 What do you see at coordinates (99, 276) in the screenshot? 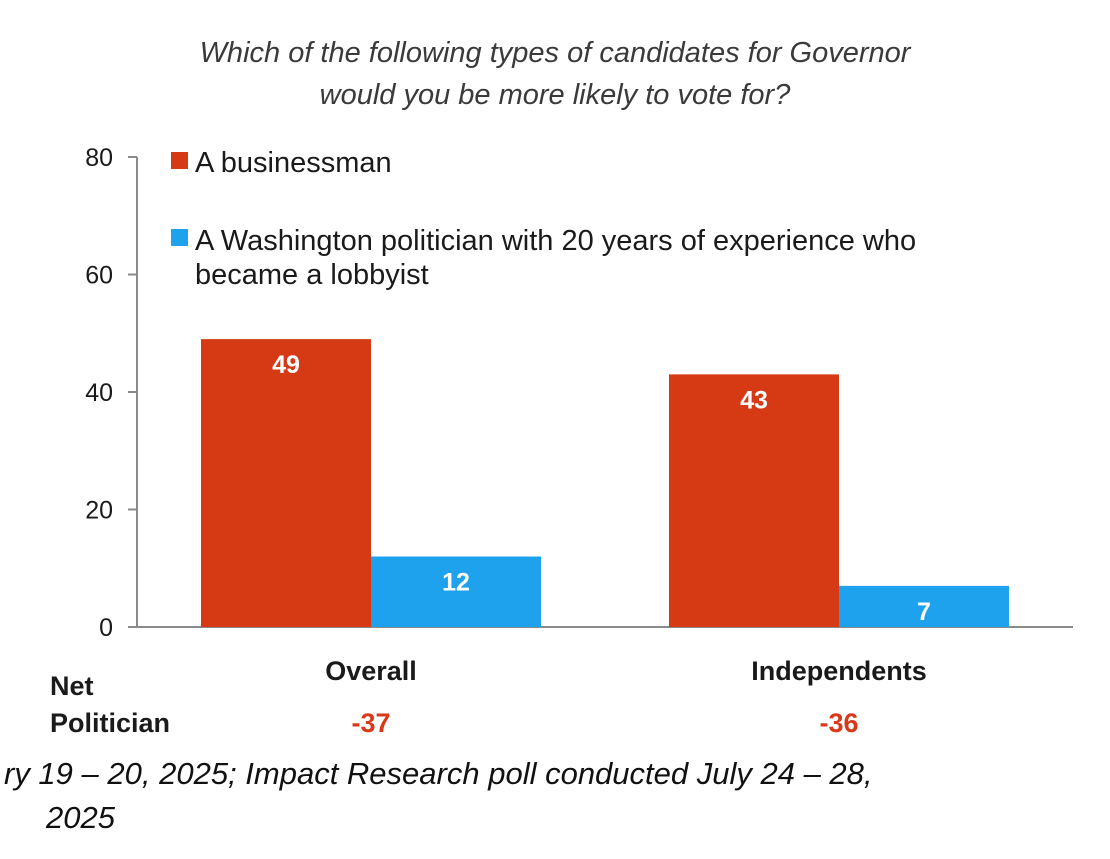
I see `y-tick-label-60: 60` at bounding box center [99, 276].